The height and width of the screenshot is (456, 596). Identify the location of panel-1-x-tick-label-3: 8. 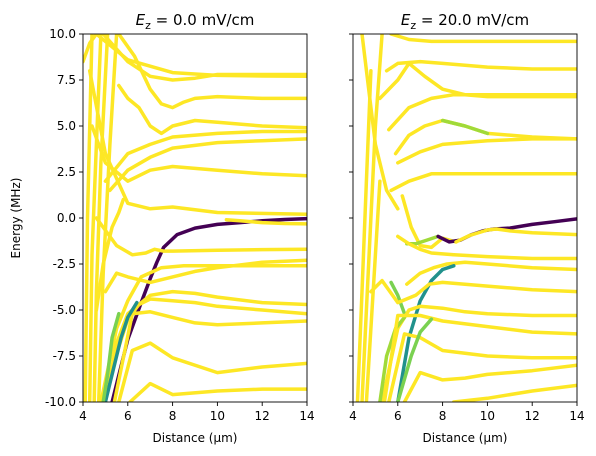
(173, 416).